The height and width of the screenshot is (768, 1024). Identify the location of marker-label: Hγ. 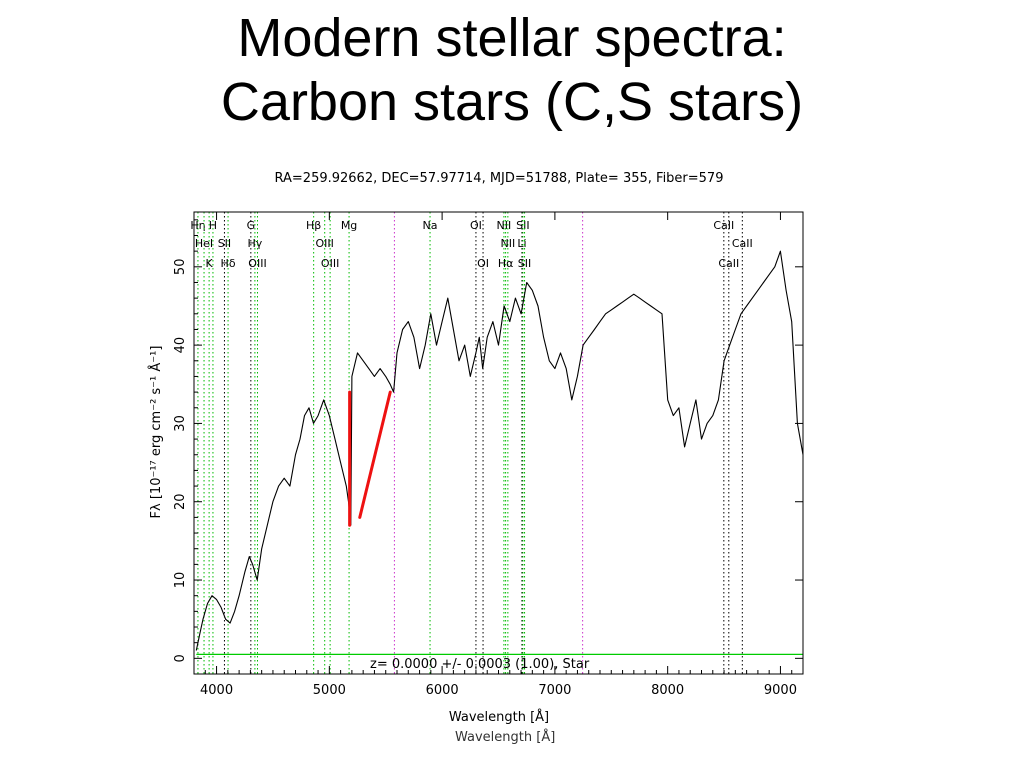
(255, 243).